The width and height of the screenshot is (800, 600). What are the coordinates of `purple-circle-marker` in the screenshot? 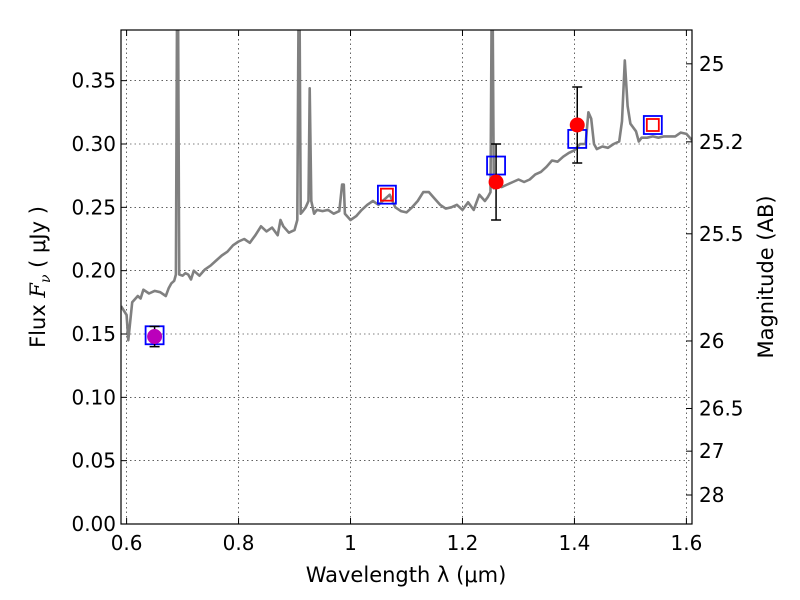 It's located at (155, 337).